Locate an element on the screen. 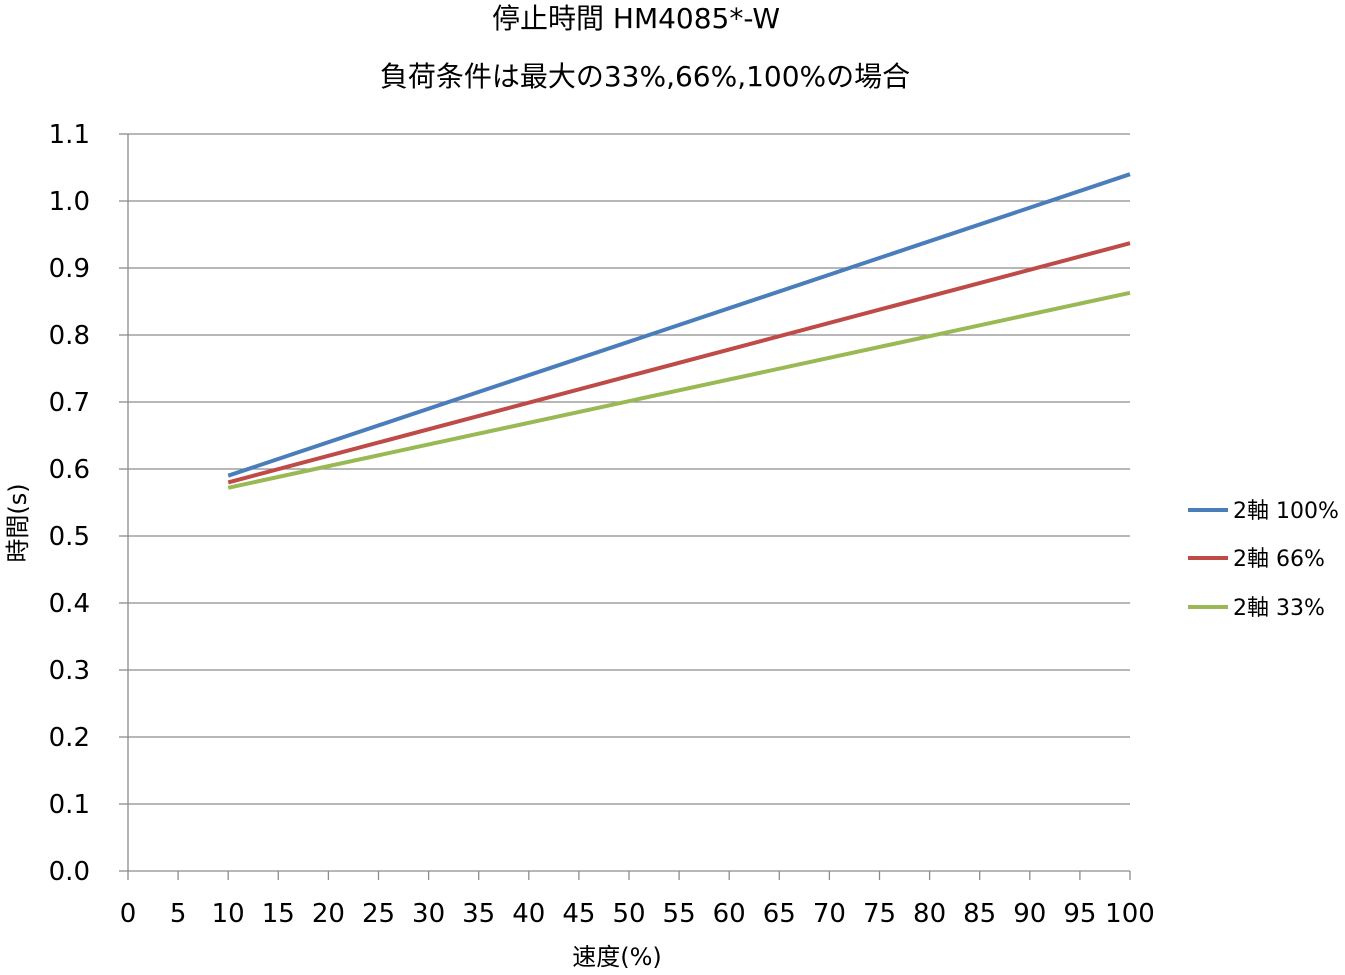  y-tick-label: 0.8 is located at coordinates (69, 336).